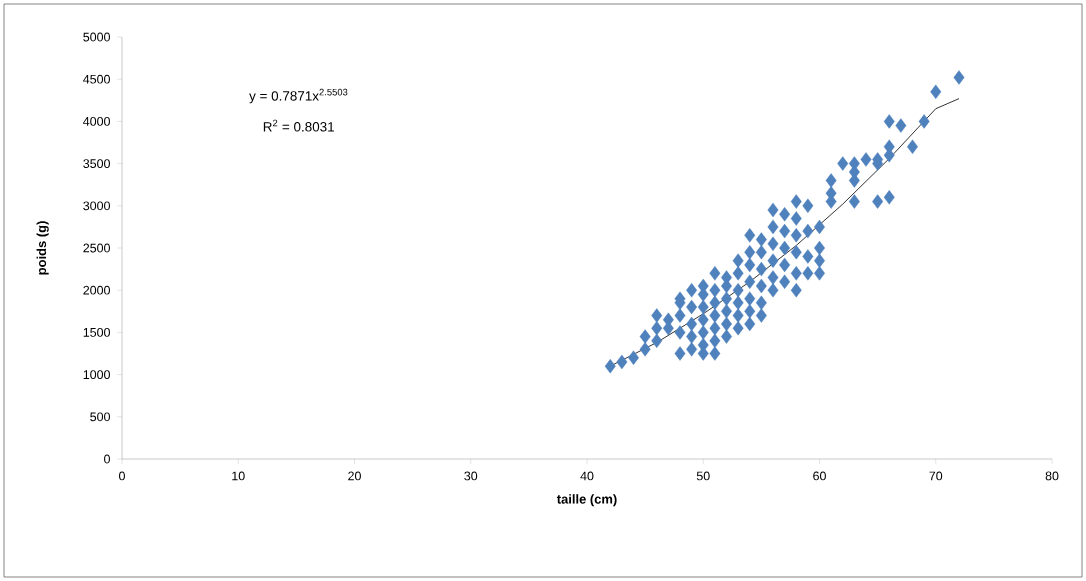 The height and width of the screenshot is (581, 1086). What do you see at coordinates (96, 164) in the screenshot?
I see `y-tick-label: 3500` at bounding box center [96, 164].